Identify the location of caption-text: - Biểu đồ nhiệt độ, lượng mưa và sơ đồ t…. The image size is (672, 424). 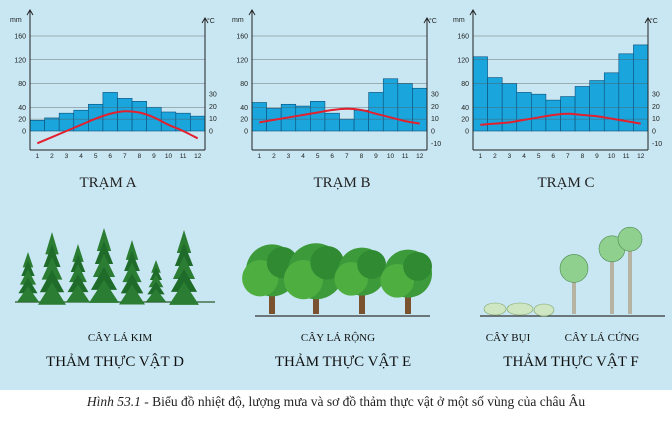
(363, 401).